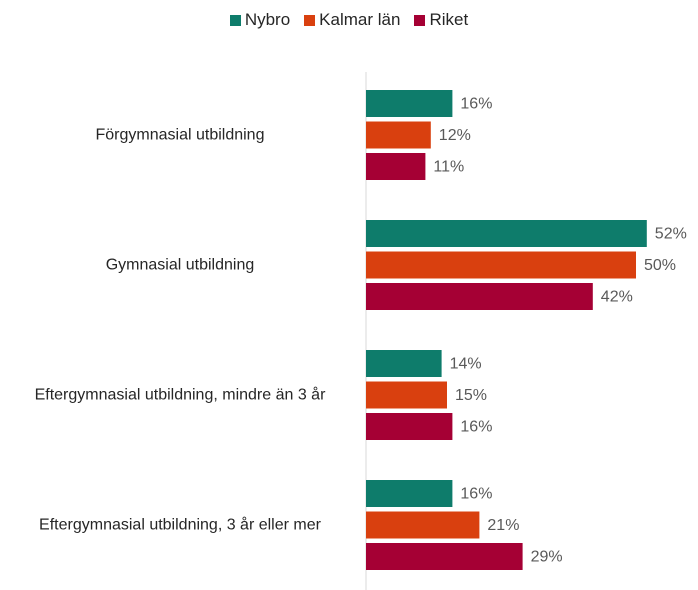  Describe the element at coordinates (448, 167) in the screenshot. I see `data-label: 11%` at that location.